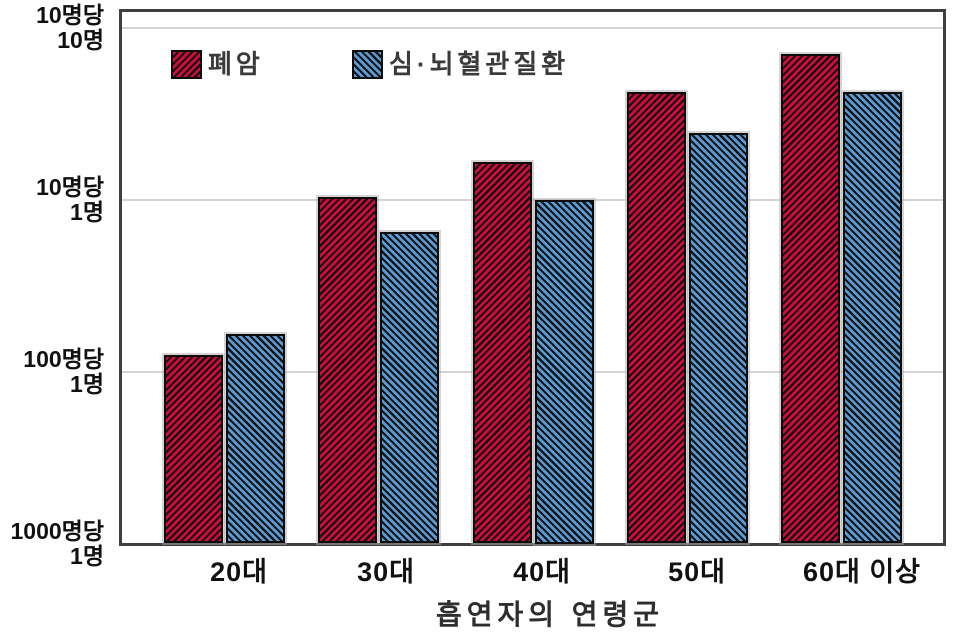 Image resolution: width=976 pixels, height=632 pixels. I want to click on x-axis-tick-label: 50대, so click(697, 572).